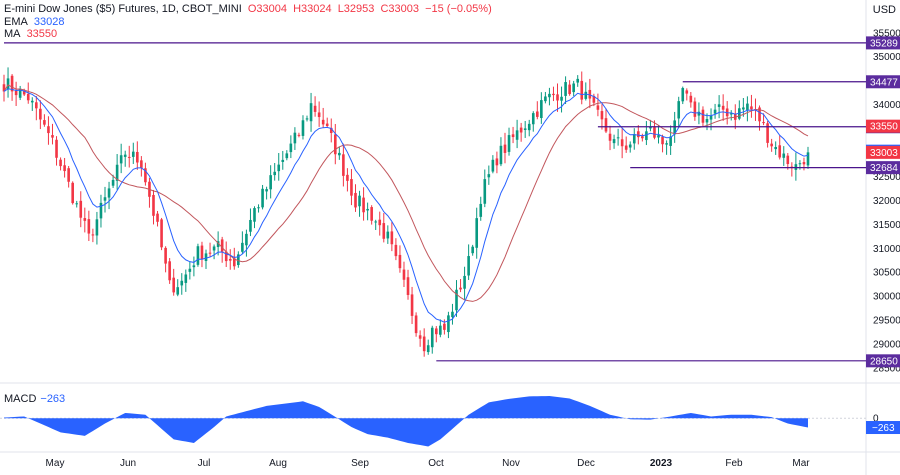  I want to click on macd-value: −263, so click(53, 399).